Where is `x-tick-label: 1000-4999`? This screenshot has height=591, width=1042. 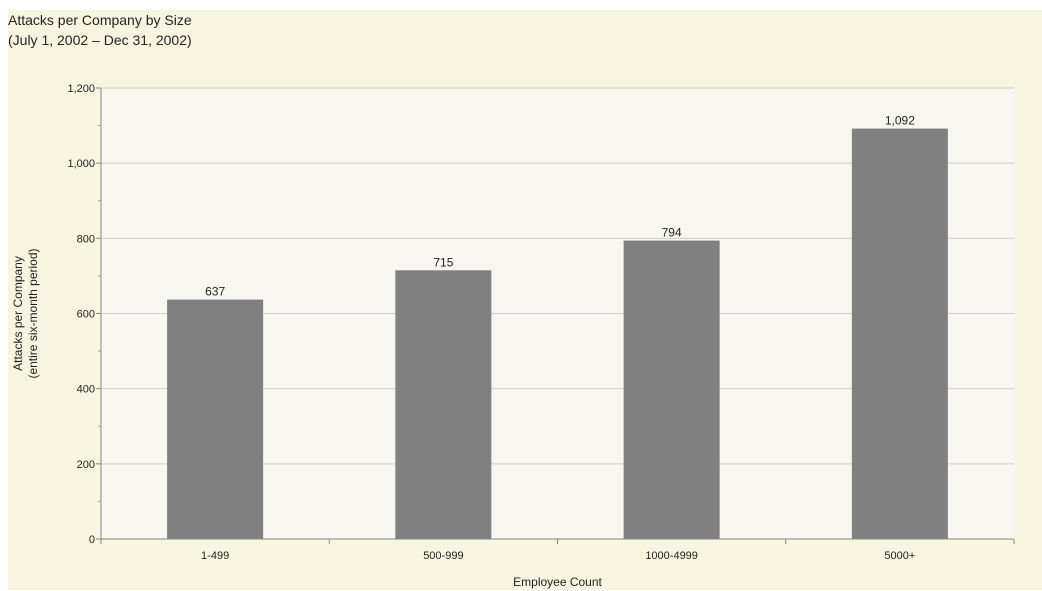
x-tick-label: 1000-4999 is located at coordinates (671, 556).